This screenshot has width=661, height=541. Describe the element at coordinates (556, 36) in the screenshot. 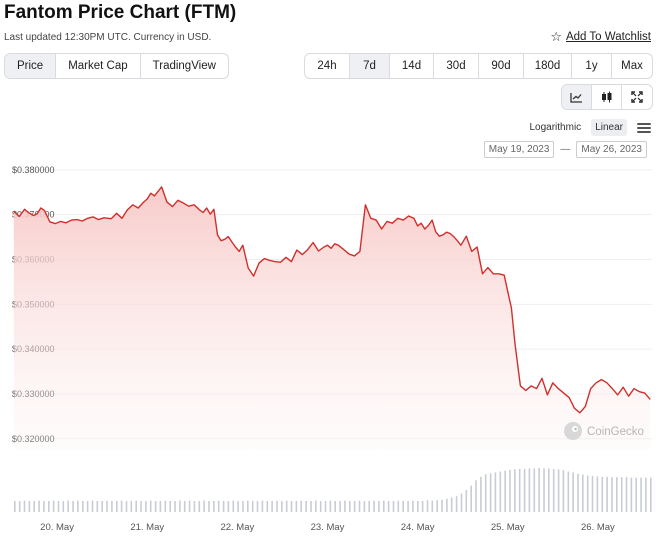

I see `star-icon: ☆` at that location.